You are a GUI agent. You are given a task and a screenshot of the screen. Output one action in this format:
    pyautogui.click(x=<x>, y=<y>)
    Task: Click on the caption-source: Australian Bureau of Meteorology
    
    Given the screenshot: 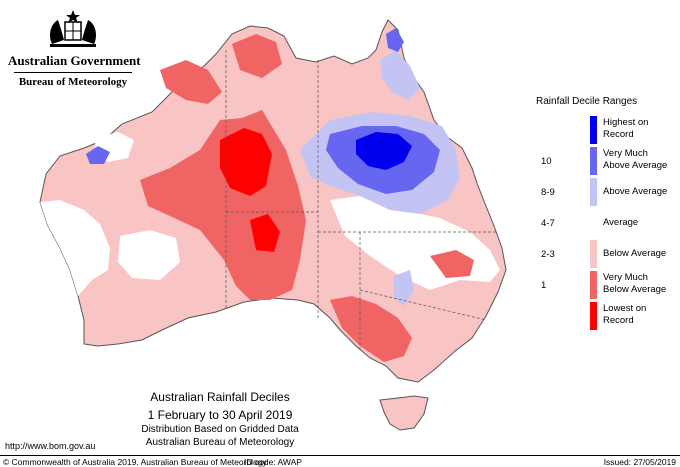 What is the action you would take?
    pyautogui.click(x=220, y=442)
    